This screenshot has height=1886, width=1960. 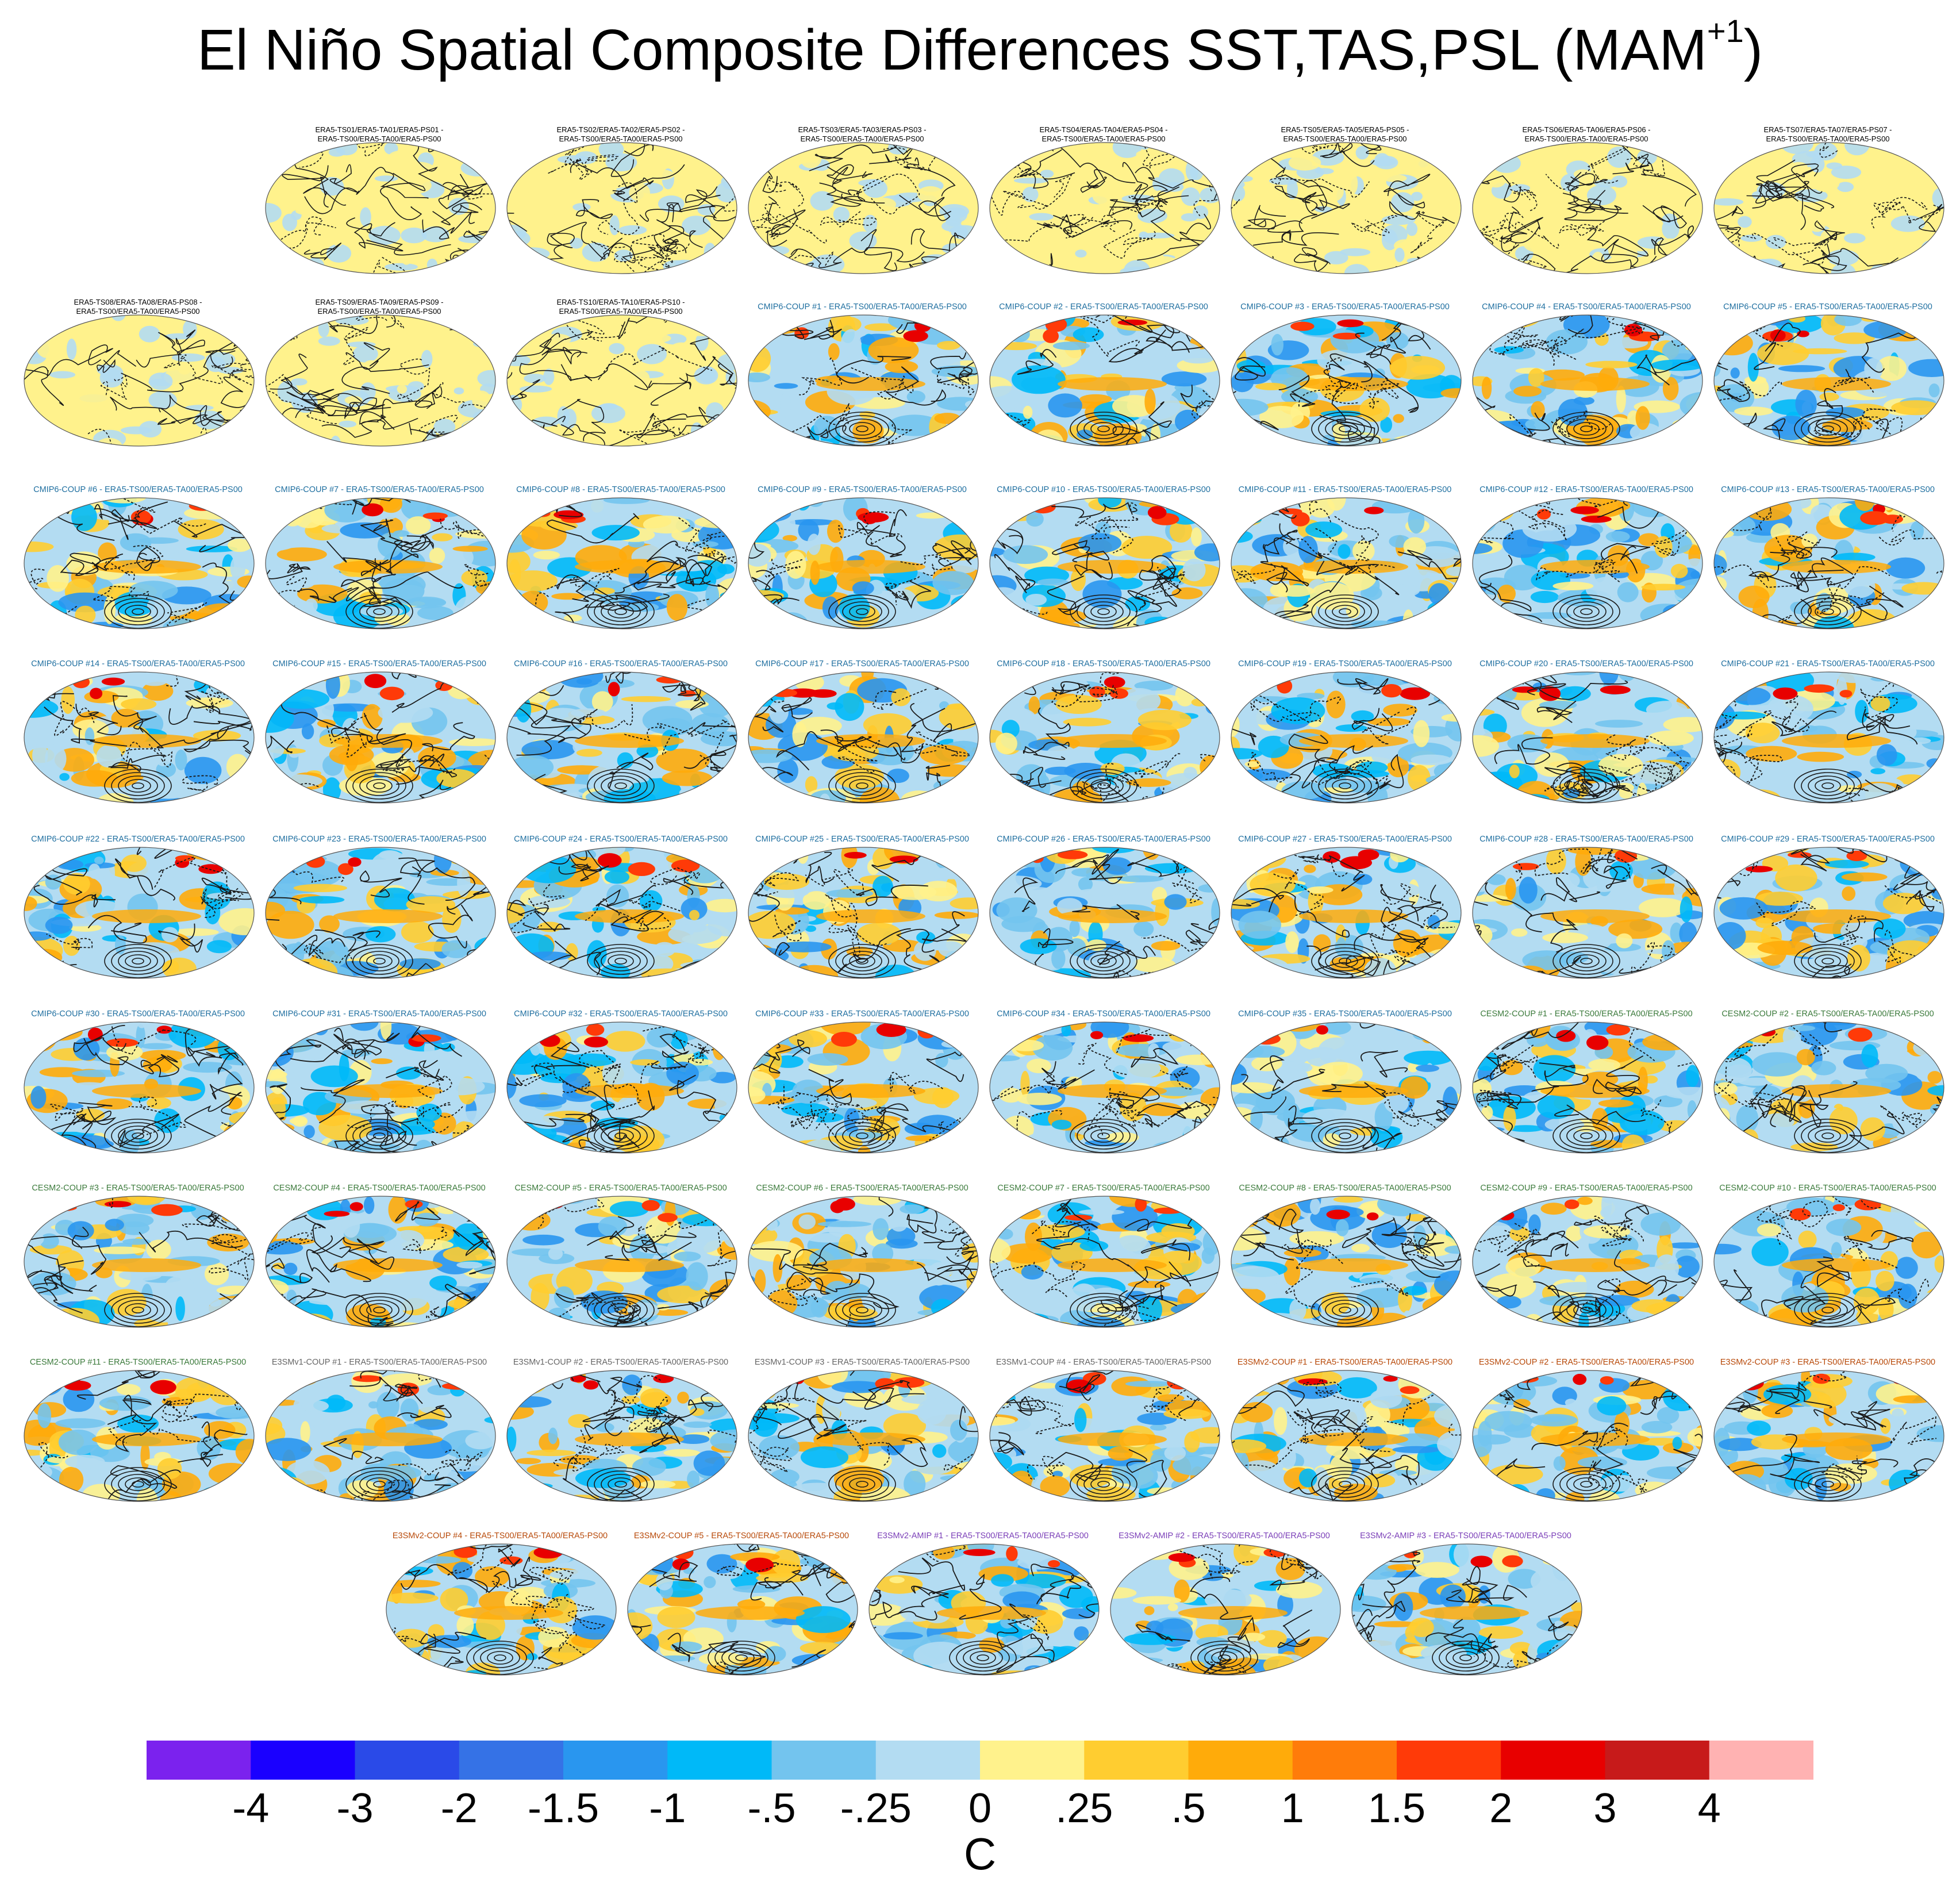 What do you see at coordinates (1709, 1808) in the screenshot?
I see `colorbar-tick-label: 4` at bounding box center [1709, 1808].